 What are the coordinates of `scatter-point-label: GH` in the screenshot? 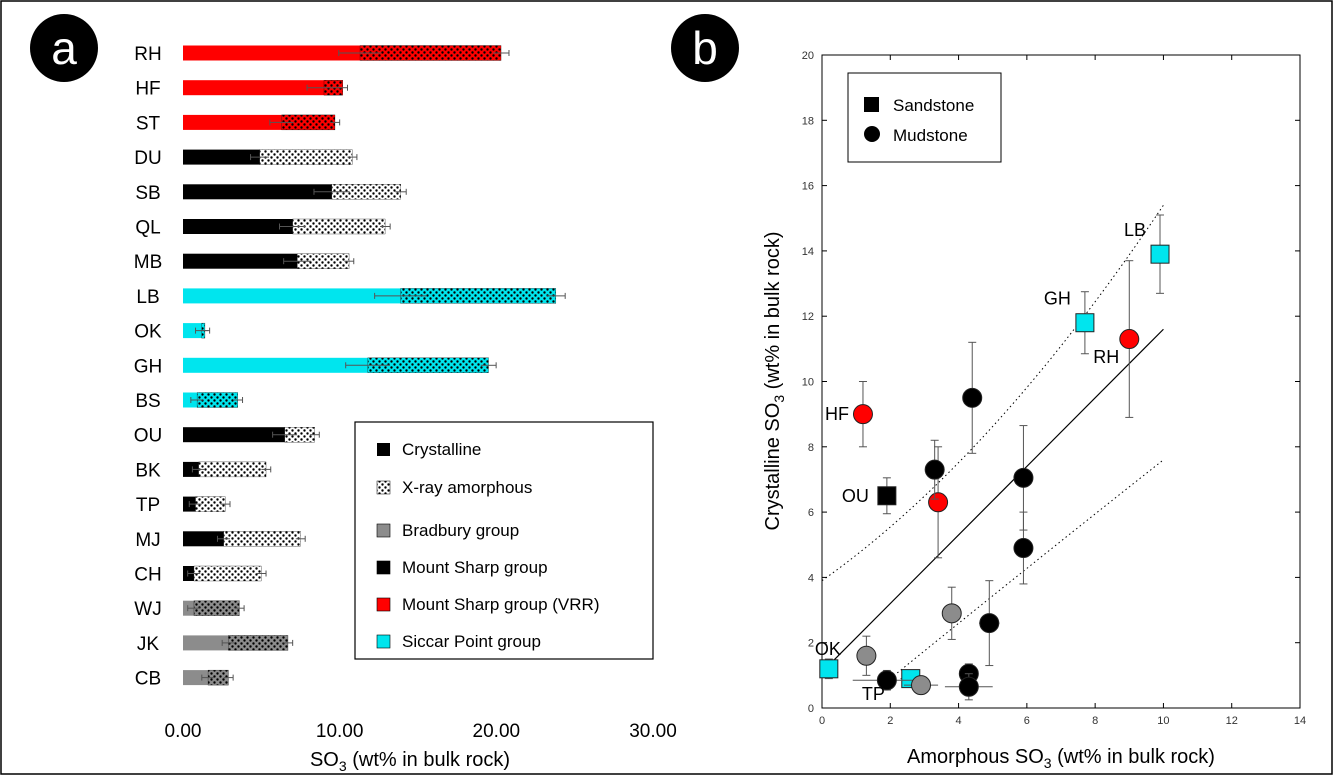 It's located at (1057, 299).